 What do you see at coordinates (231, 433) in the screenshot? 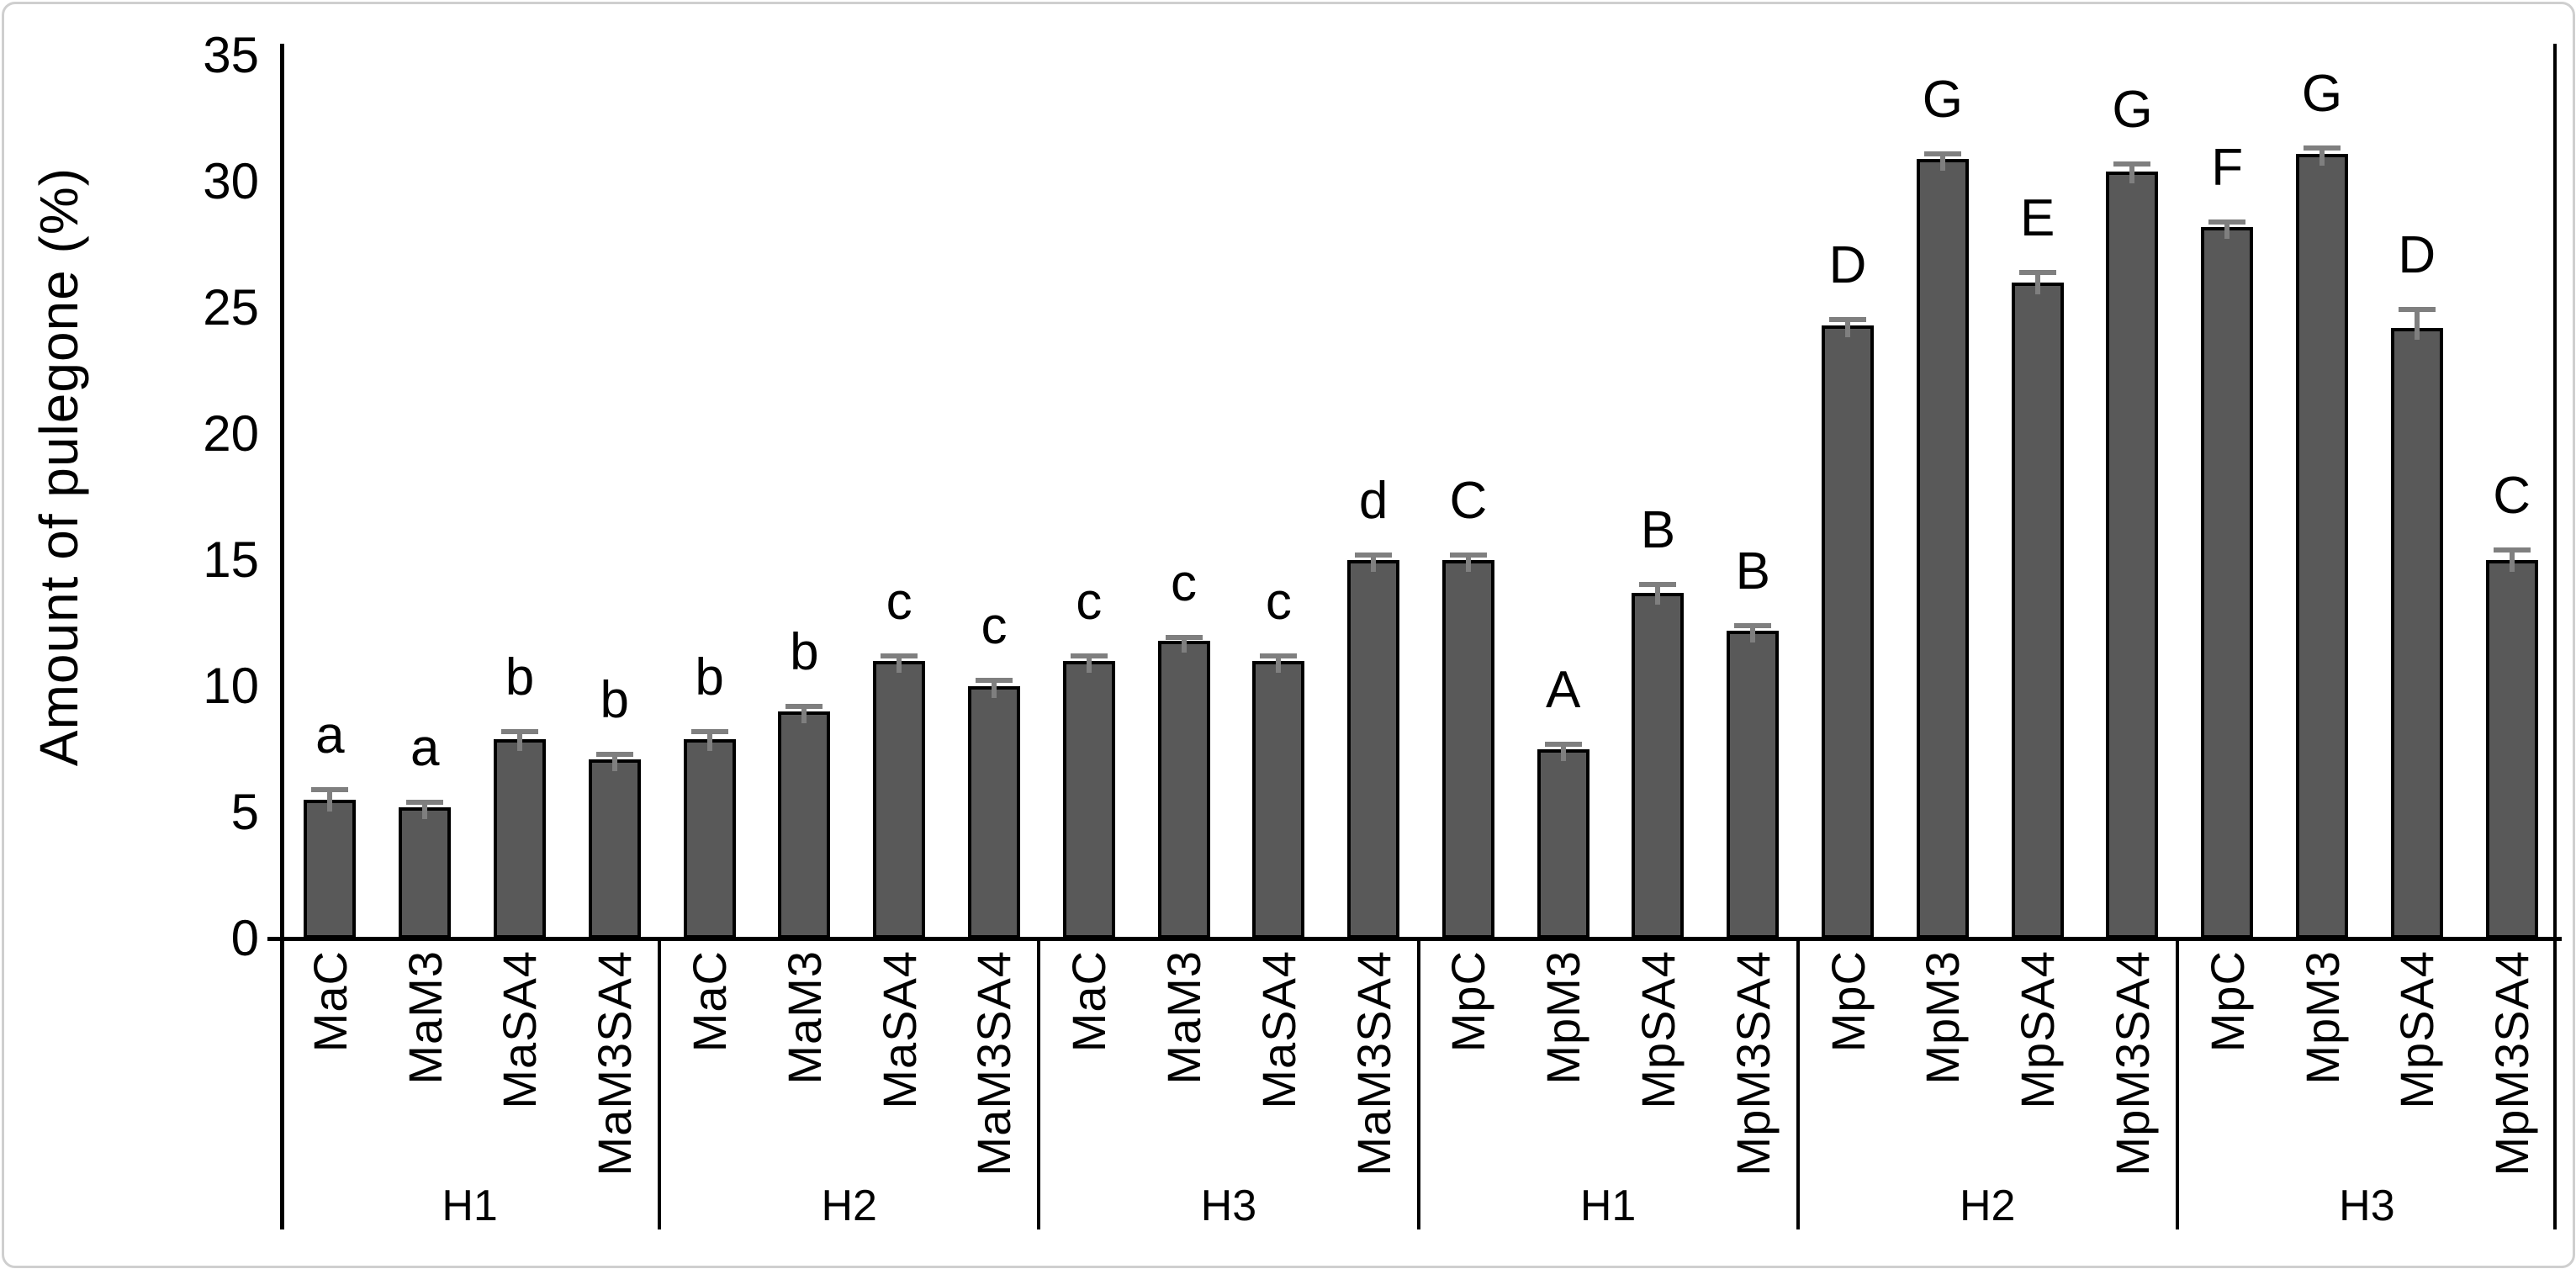
I see `y-tick-label: 20` at bounding box center [231, 433].